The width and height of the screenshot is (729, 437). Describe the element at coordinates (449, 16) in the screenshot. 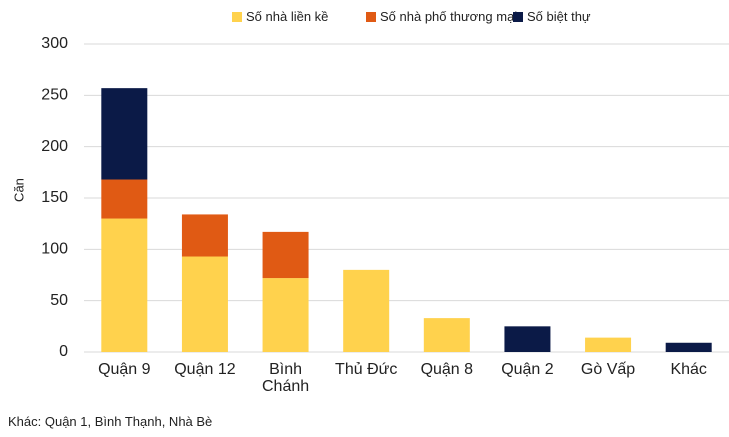

I see `legend-label: Số nhà phố thương mại` at that location.